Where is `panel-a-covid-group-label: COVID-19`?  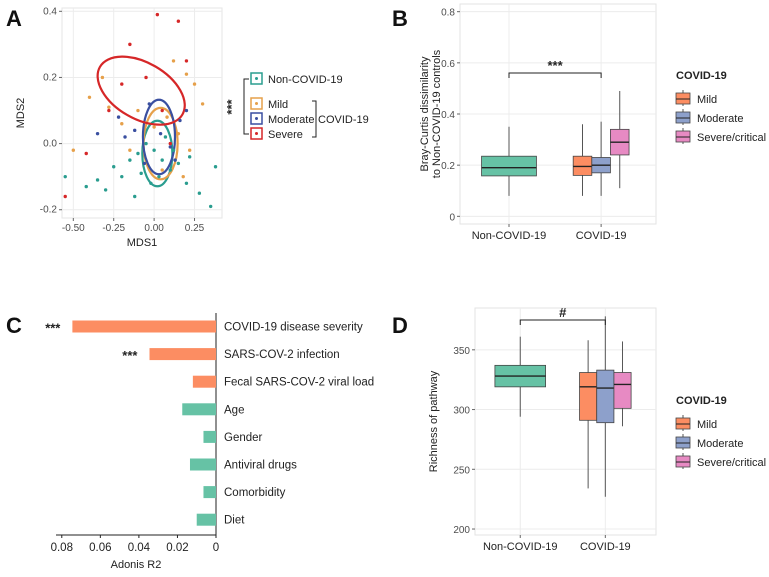 panel-a-covid-group-label: COVID-19 is located at coordinates (343, 120).